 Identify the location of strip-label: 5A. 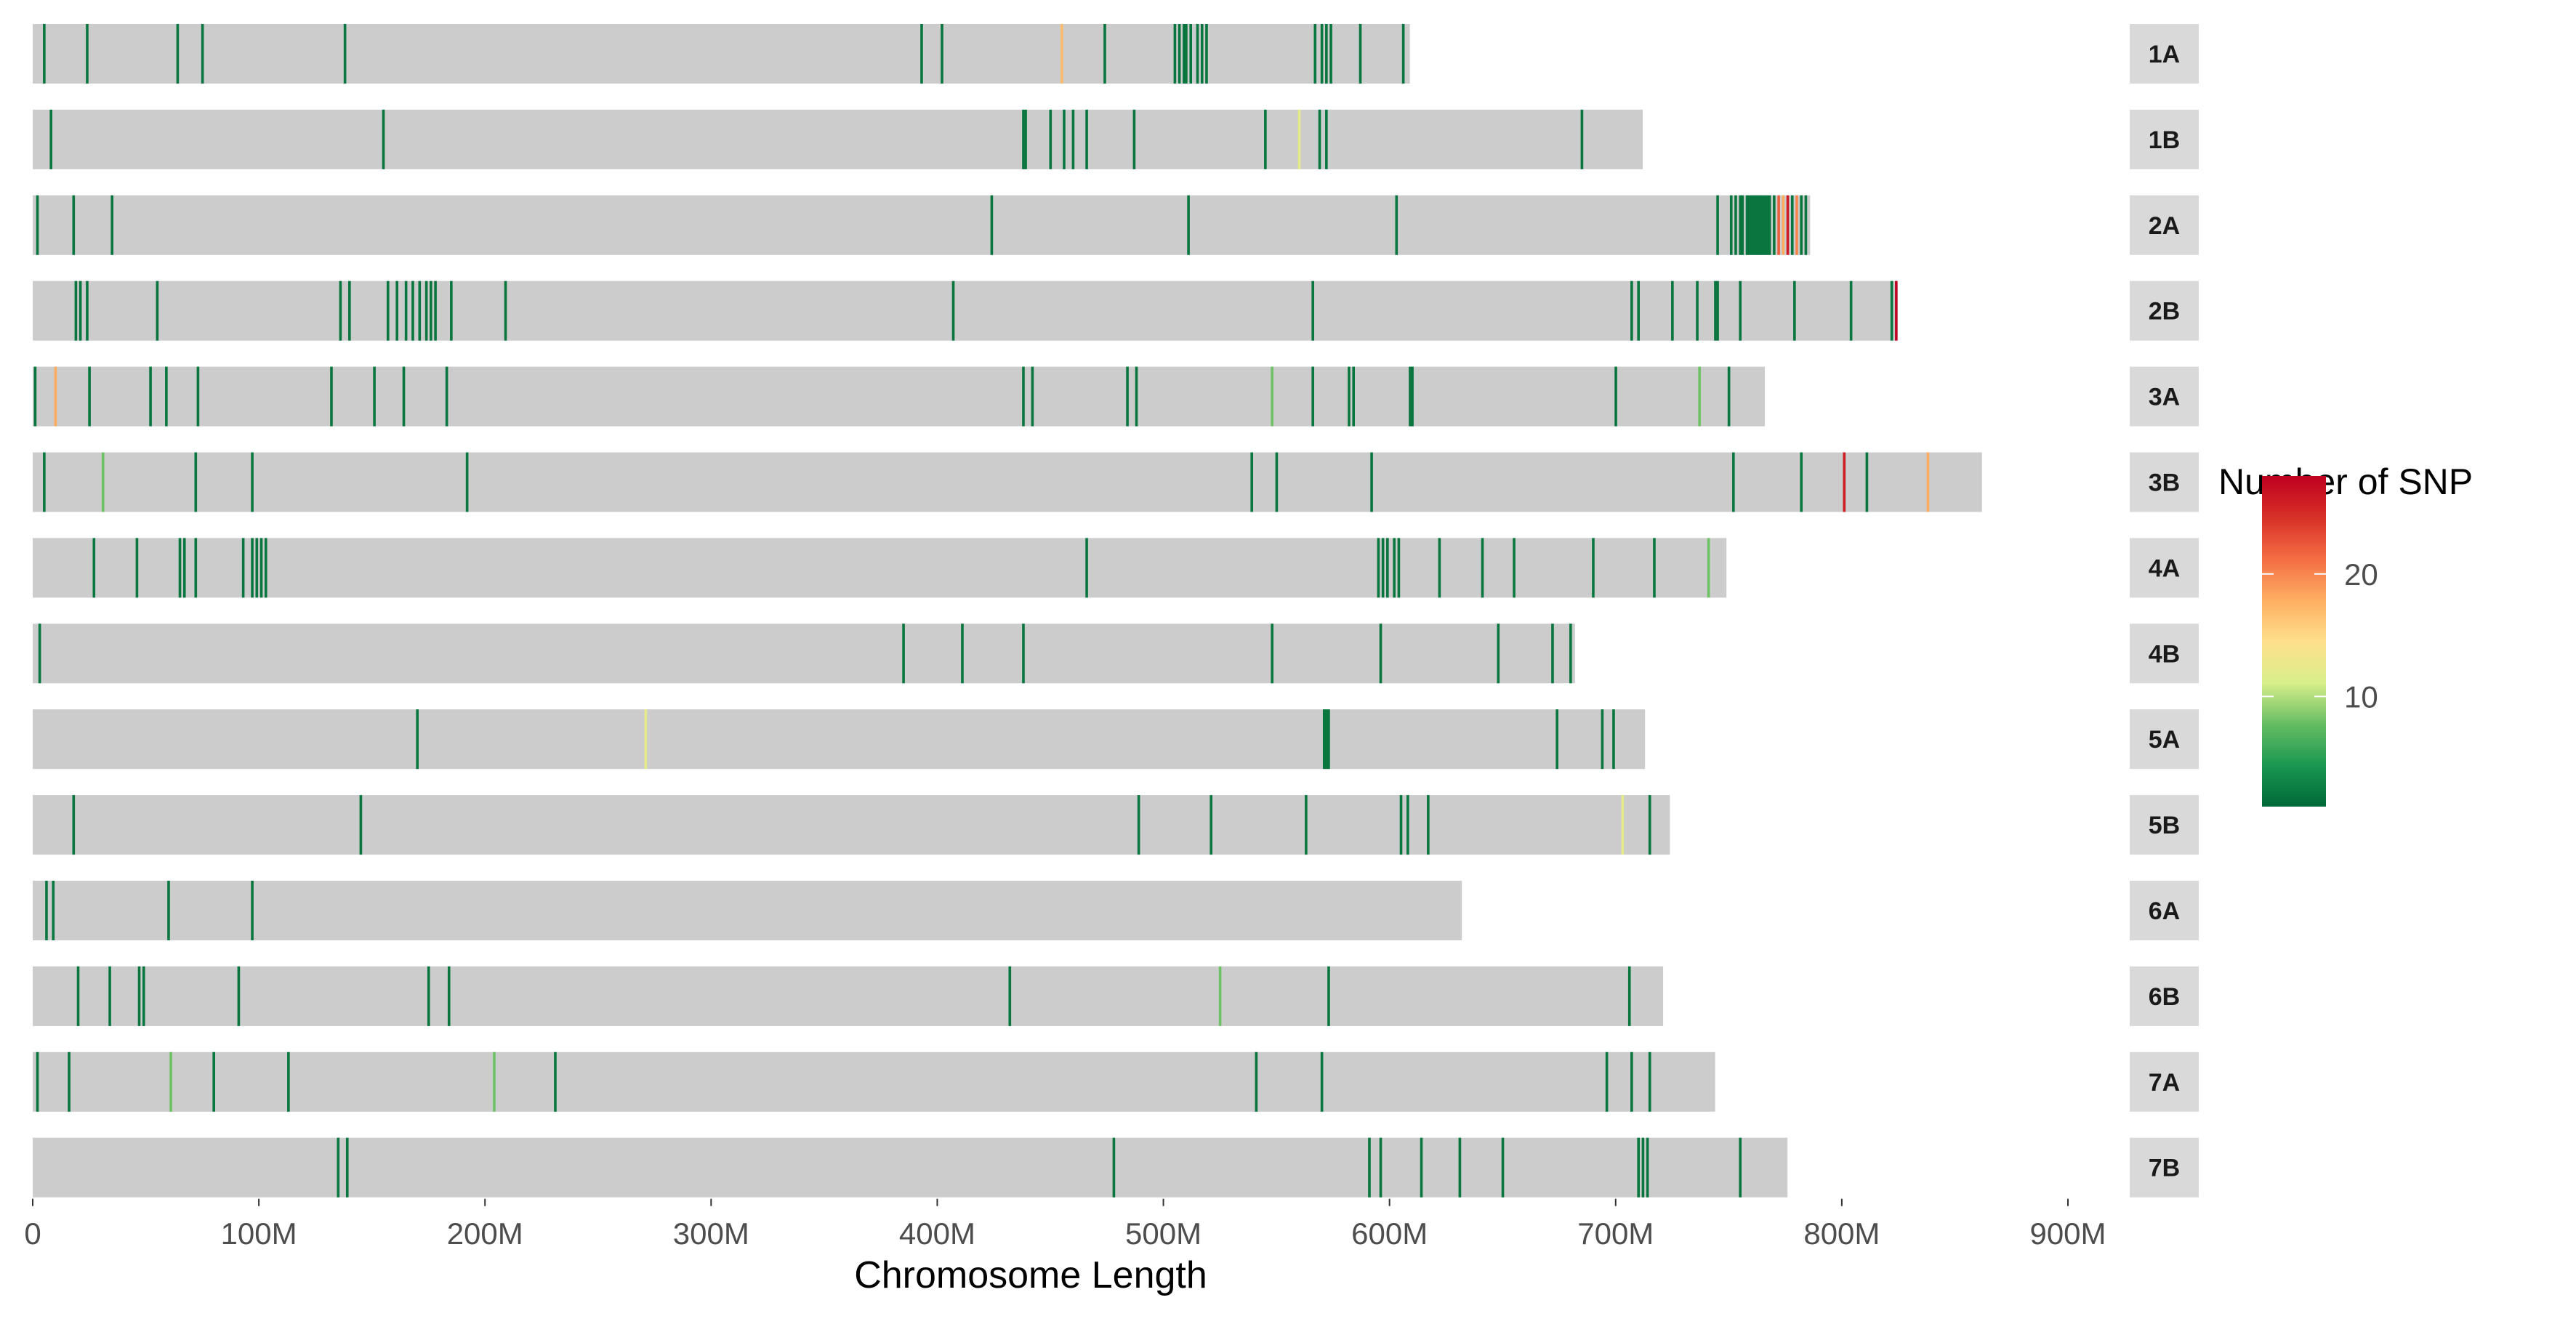
(2164, 740).